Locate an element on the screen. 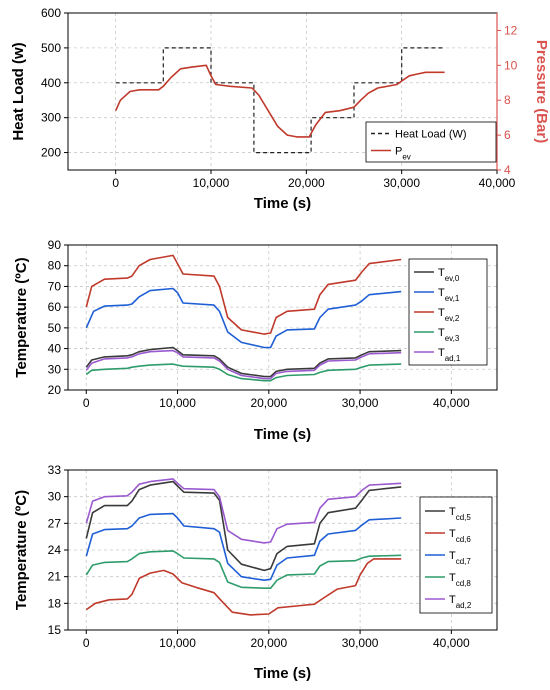 Image resolution: width=550 pixels, height=690 pixels. legend-box is located at coordinates (431, 142).